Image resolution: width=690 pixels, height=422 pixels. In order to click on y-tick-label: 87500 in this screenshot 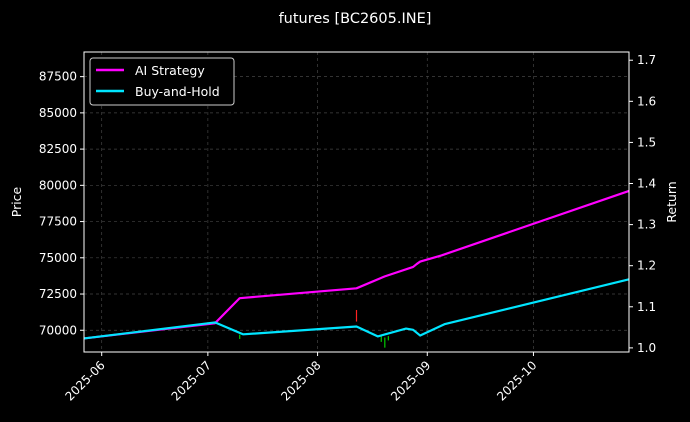, I will do `click(58, 77)`.